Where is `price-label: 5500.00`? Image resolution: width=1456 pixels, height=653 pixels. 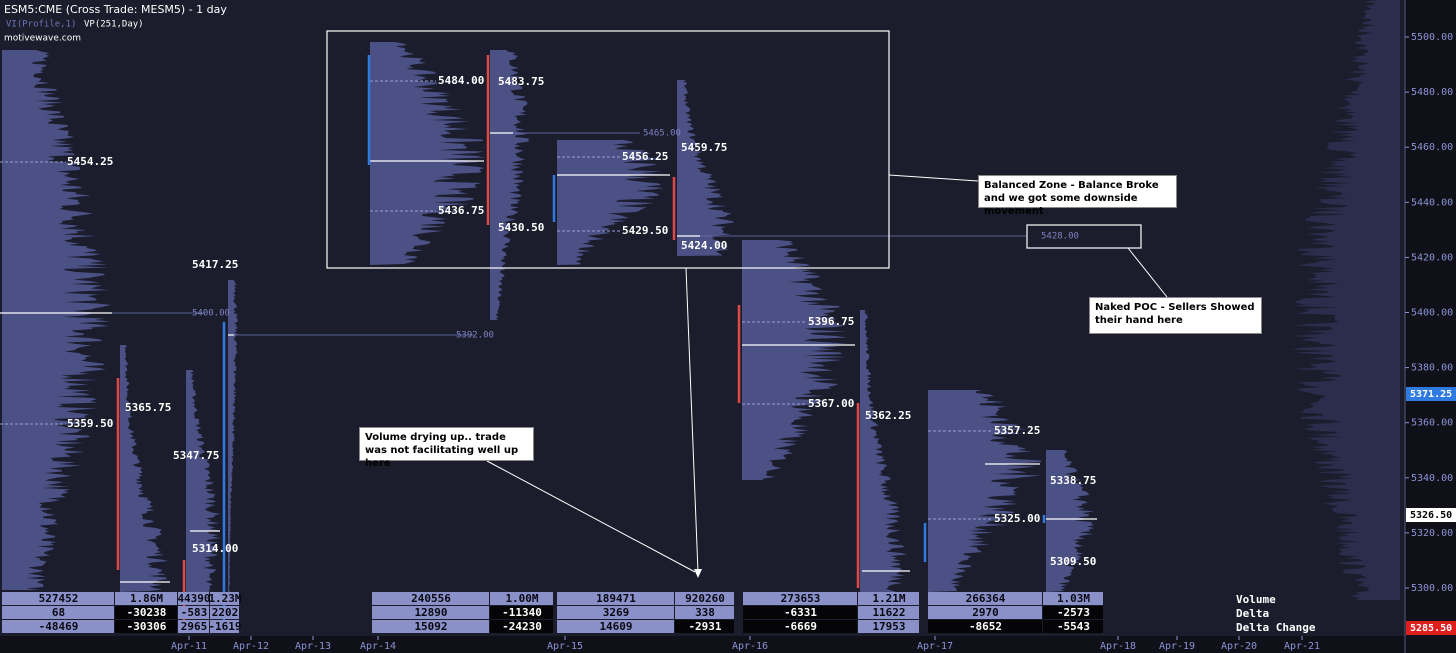 price-label: 5500.00 is located at coordinates (1432, 37).